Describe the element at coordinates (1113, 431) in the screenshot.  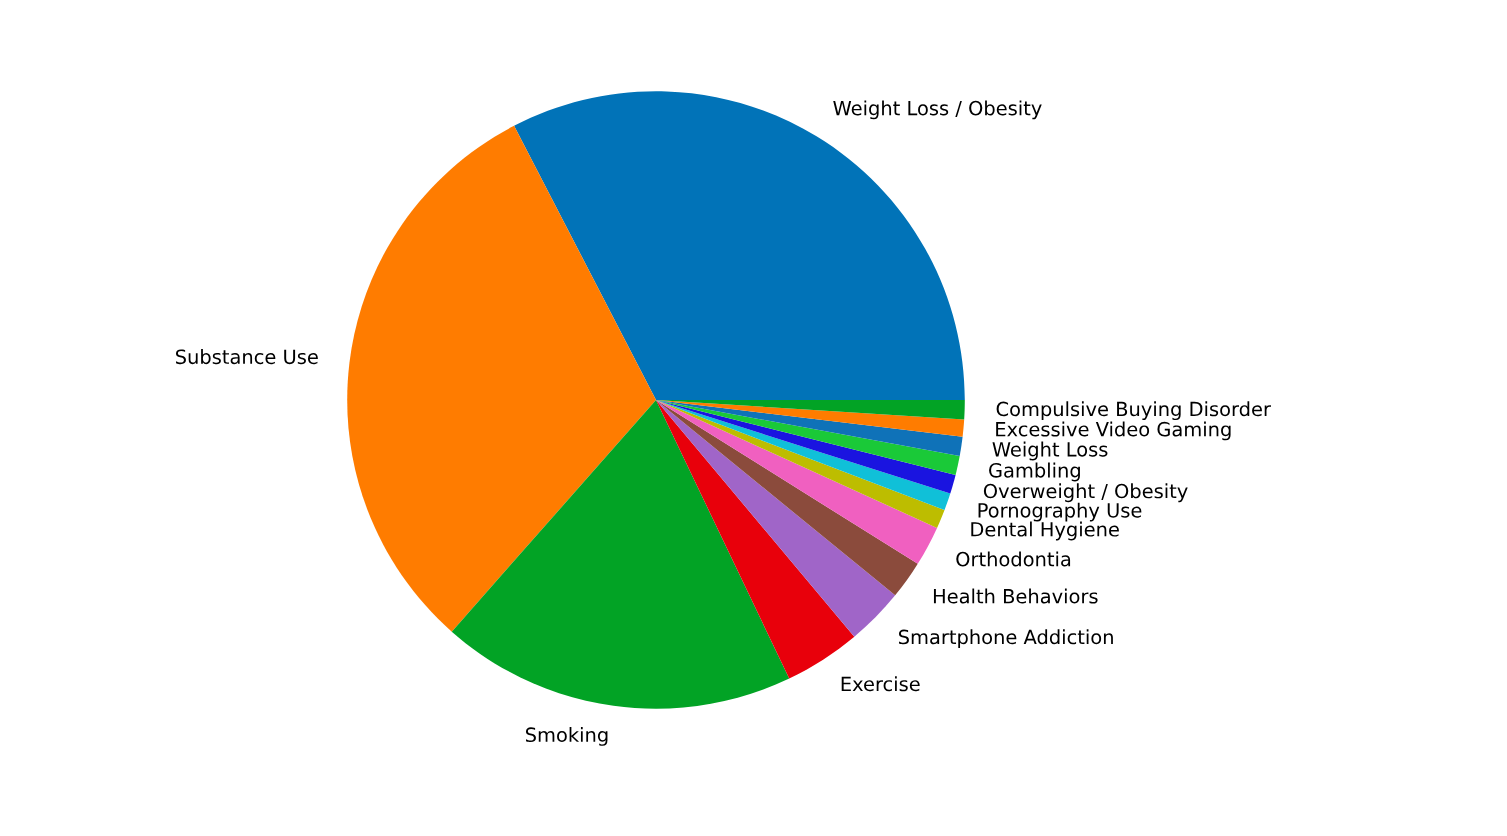
I see `slice-label: Excessive Video Gaming` at that location.